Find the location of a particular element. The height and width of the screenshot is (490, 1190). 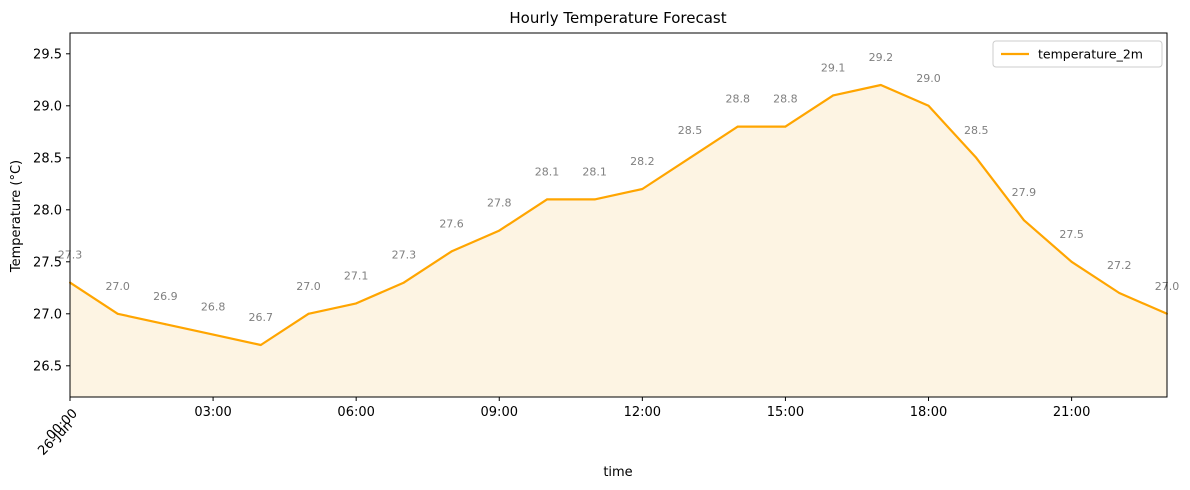

data-label: 28.2 is located at coordinates (642, 161).